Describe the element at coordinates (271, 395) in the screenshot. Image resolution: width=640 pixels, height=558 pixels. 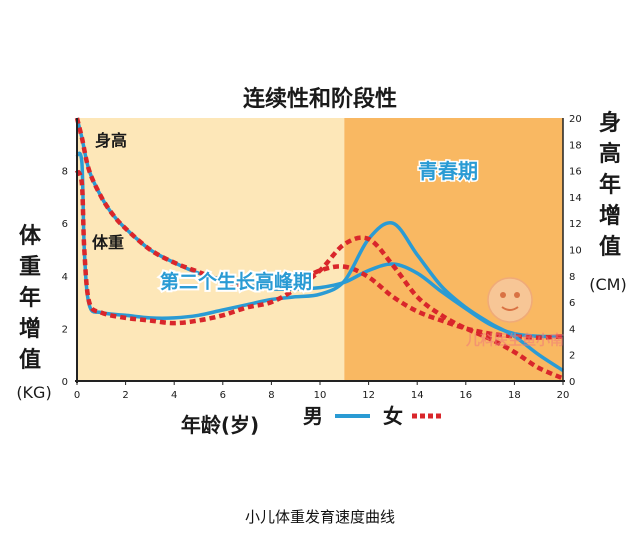
I see `x-tick-label: 8` at that location.